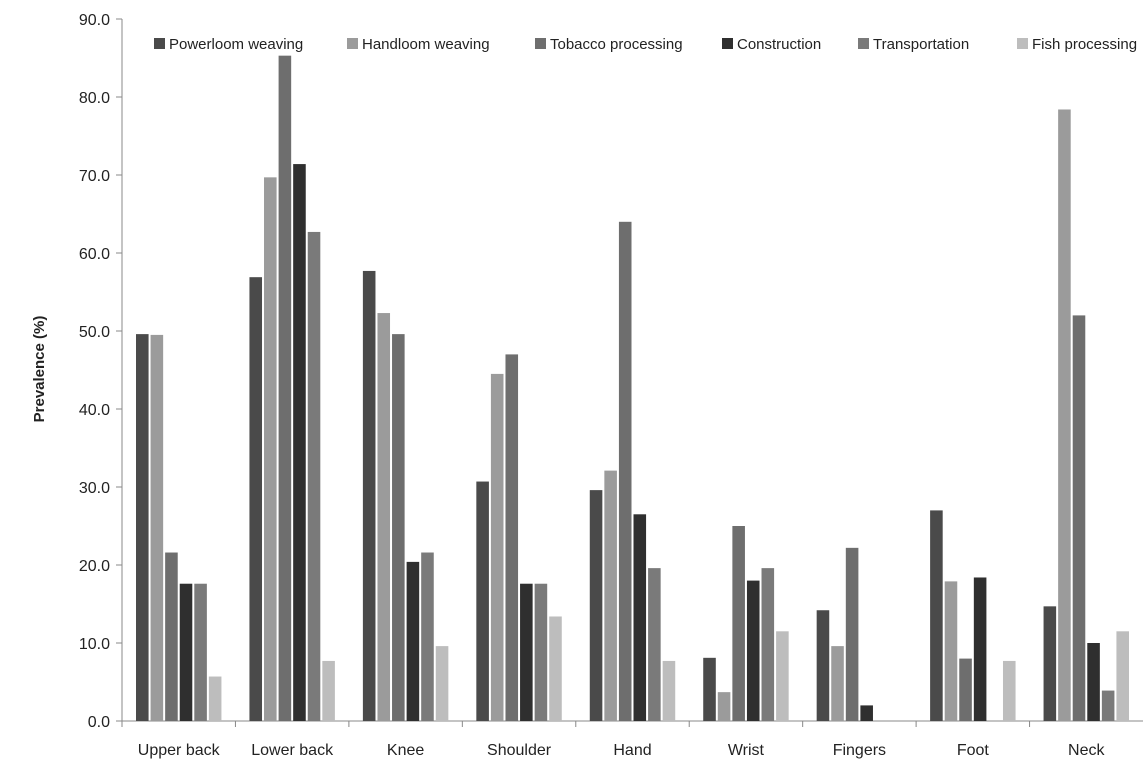 Image resolution: width=1143 pixels, height=764 pixels. I want to click on y-tick-label: 80.0, so click(94, 98).